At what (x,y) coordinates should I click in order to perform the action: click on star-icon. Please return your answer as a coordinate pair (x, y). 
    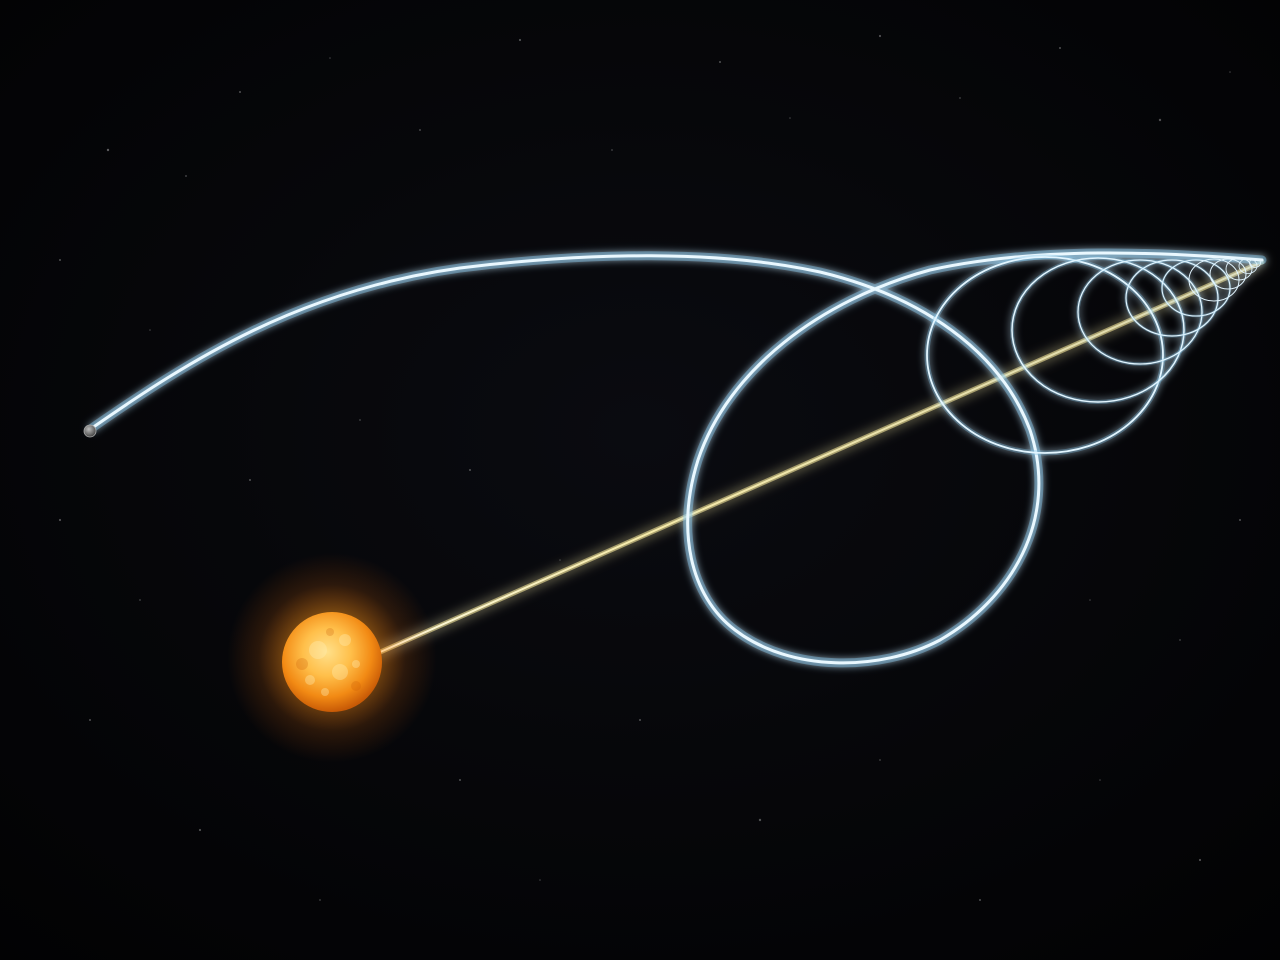
    Looking at the image, I should click on (332, 658).